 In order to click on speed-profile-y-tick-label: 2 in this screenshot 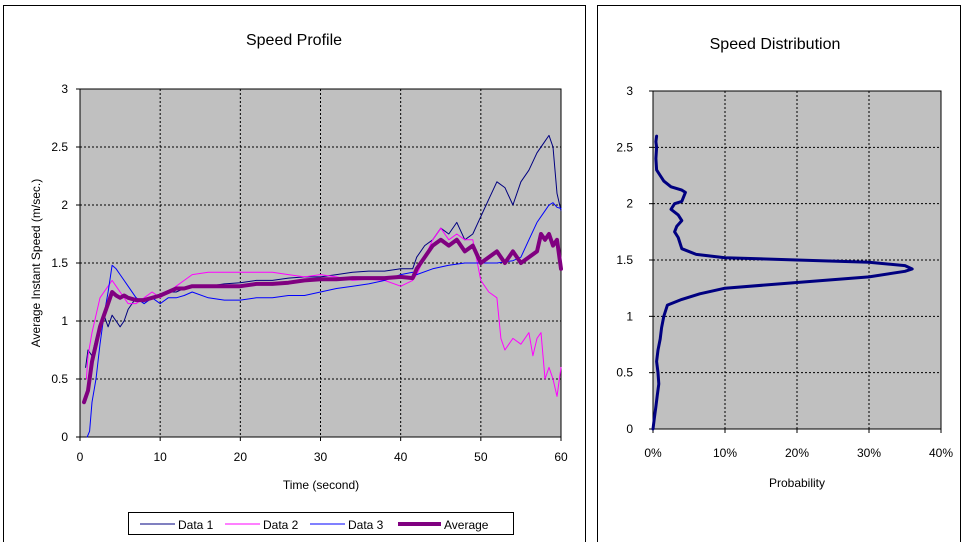, I will do `click(64, 205)`.